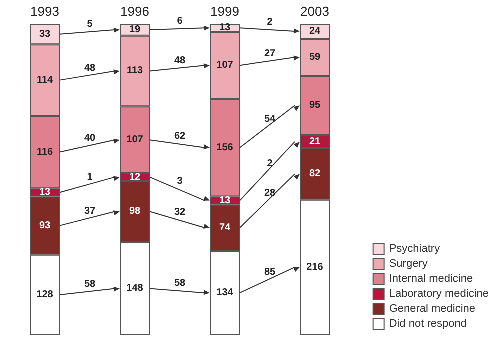 The image size is (500, 347). What do you see at coordinates (135, 30) in the screenshot?
I see `data-label: 19` at bounding box center [135, 30].